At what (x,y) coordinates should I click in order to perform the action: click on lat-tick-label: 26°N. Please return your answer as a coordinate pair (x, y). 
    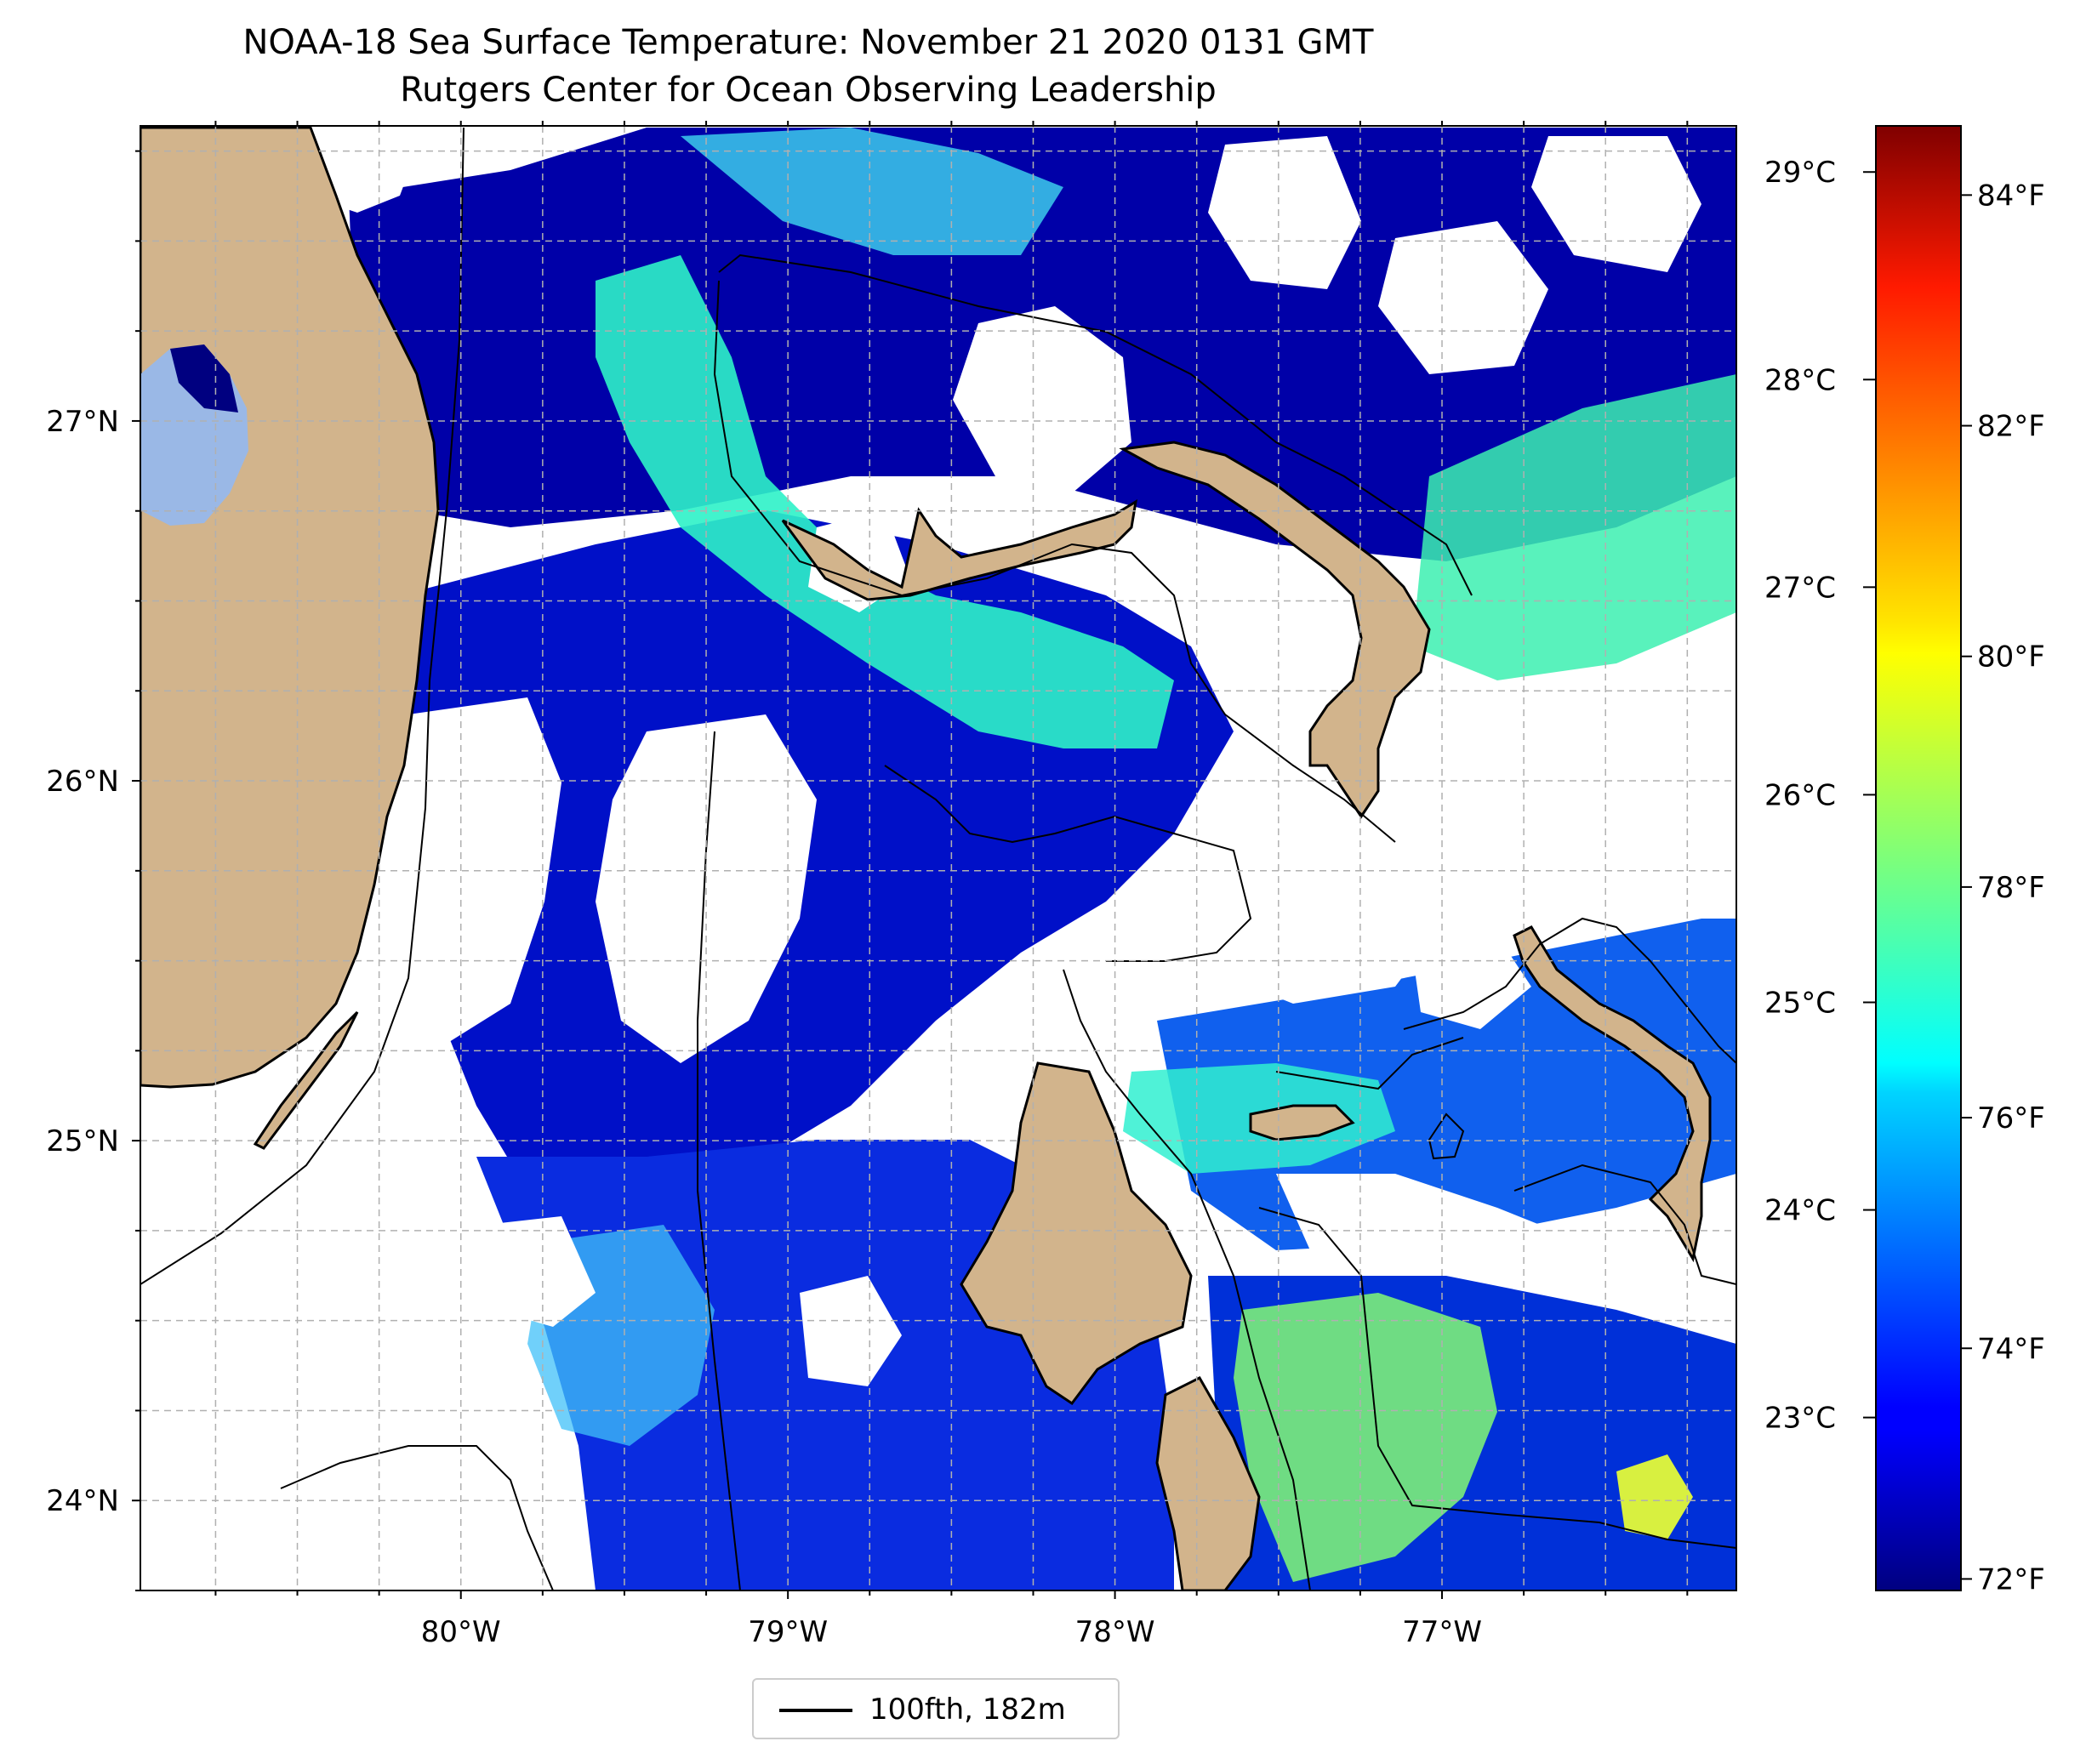
    Looking at the image, I should click on (82, 782).